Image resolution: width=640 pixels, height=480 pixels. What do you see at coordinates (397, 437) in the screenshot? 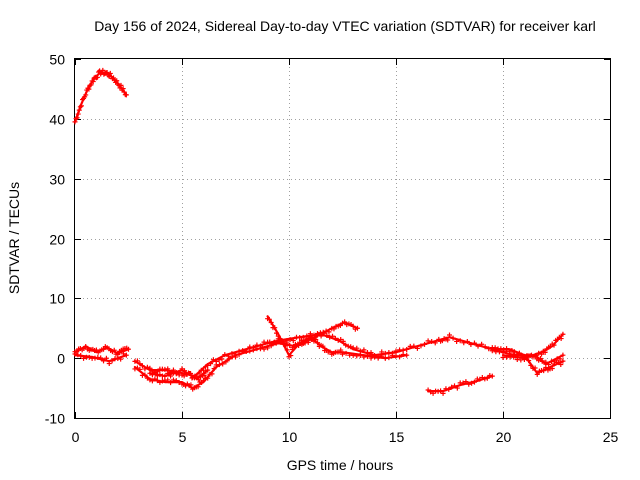
I see `x-tick-label: 15` at bounding box center [397, 437].